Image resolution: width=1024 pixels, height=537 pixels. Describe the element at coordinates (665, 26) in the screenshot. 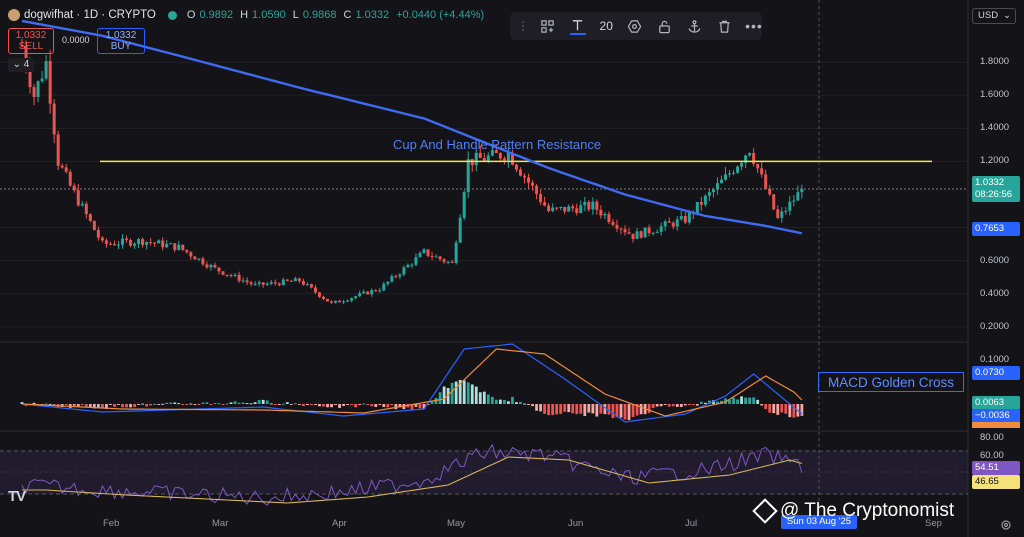

I see `unlock-icon` at that location.